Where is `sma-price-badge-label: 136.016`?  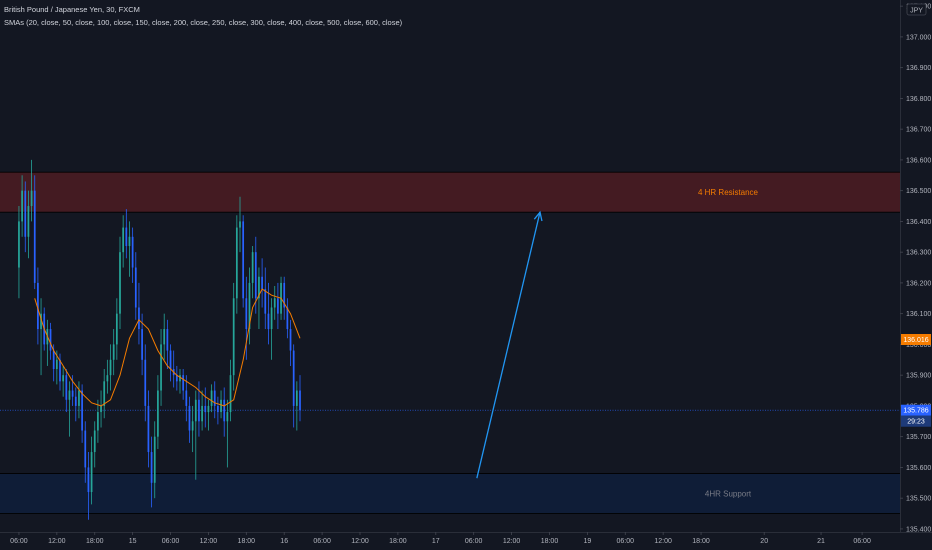
sma-price-badge-label: 136.016 is located at coordinates (915, 340).